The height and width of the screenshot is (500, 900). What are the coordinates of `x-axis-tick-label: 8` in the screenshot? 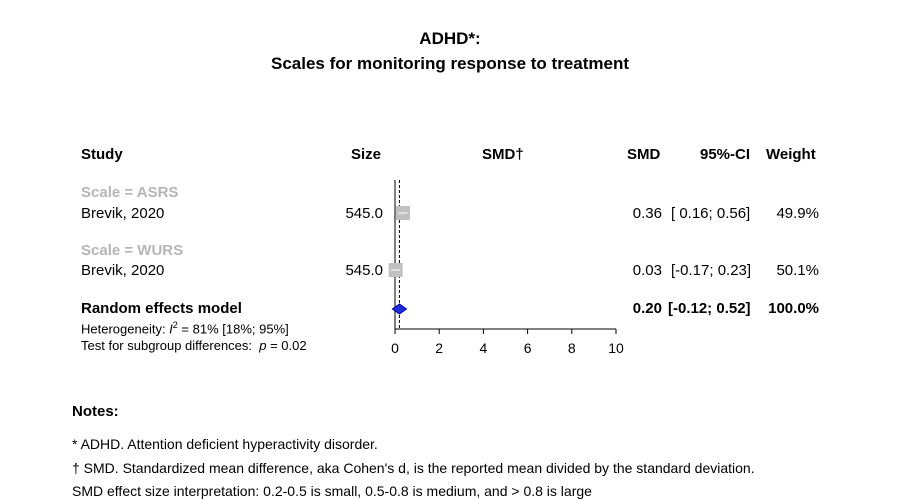 It's located at (572, 348).